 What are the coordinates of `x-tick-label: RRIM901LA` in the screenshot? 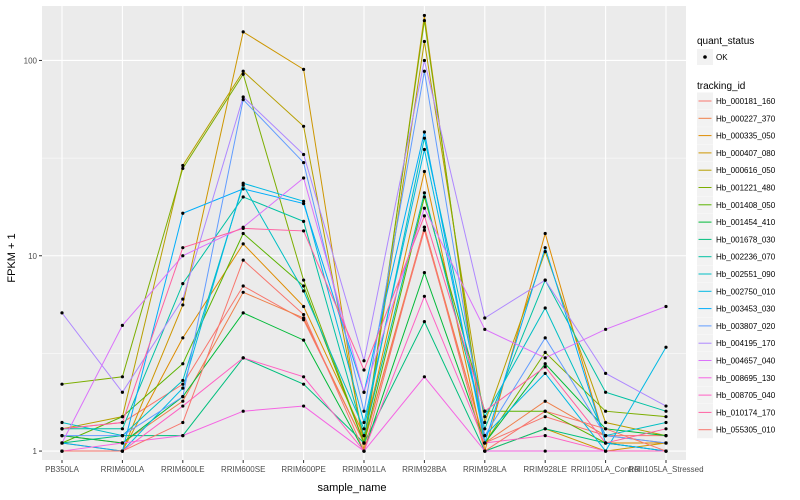 It's located at (364, 469).